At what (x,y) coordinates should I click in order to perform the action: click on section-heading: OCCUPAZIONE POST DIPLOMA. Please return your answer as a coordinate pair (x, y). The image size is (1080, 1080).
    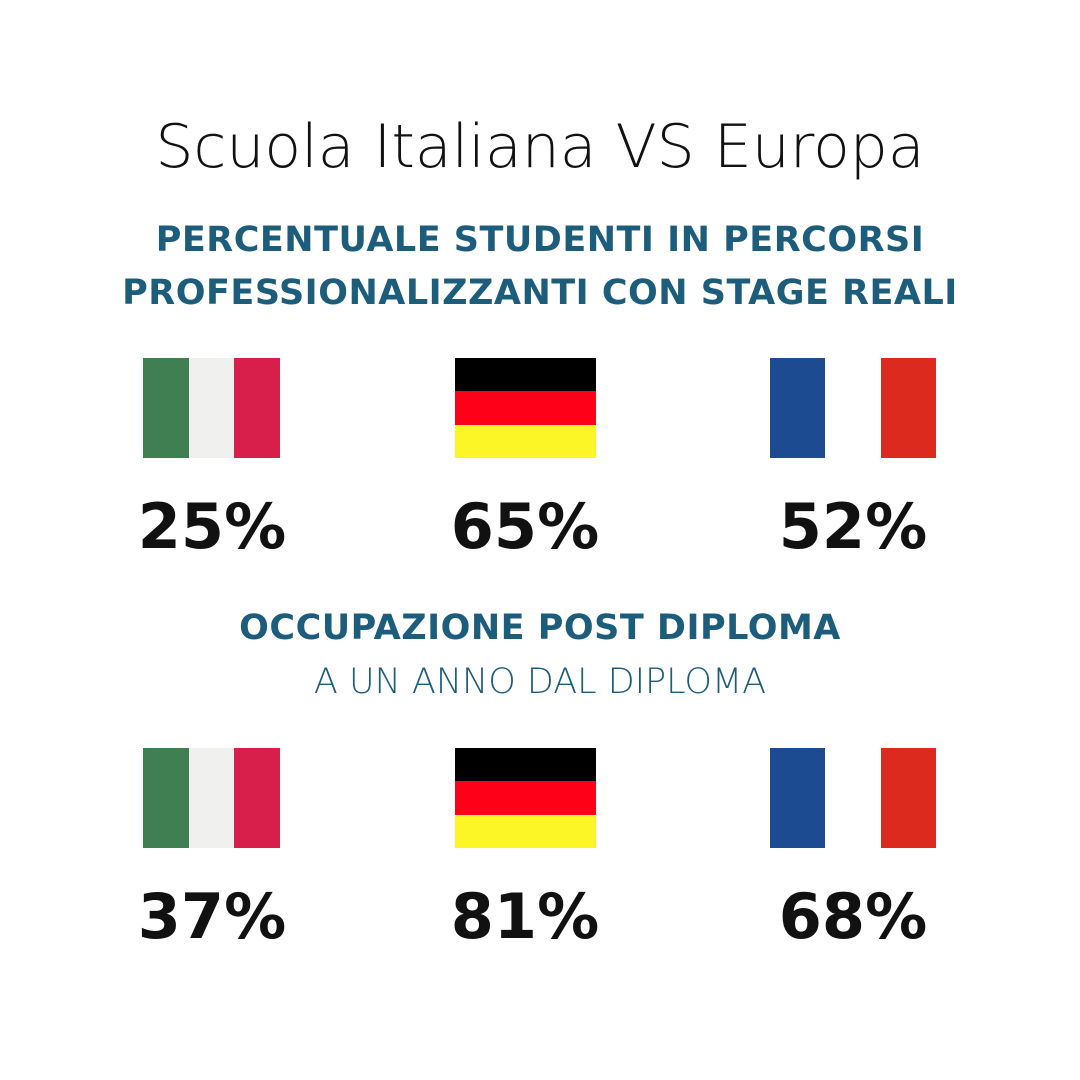
    Looking at the image, I should click on (540, 628).